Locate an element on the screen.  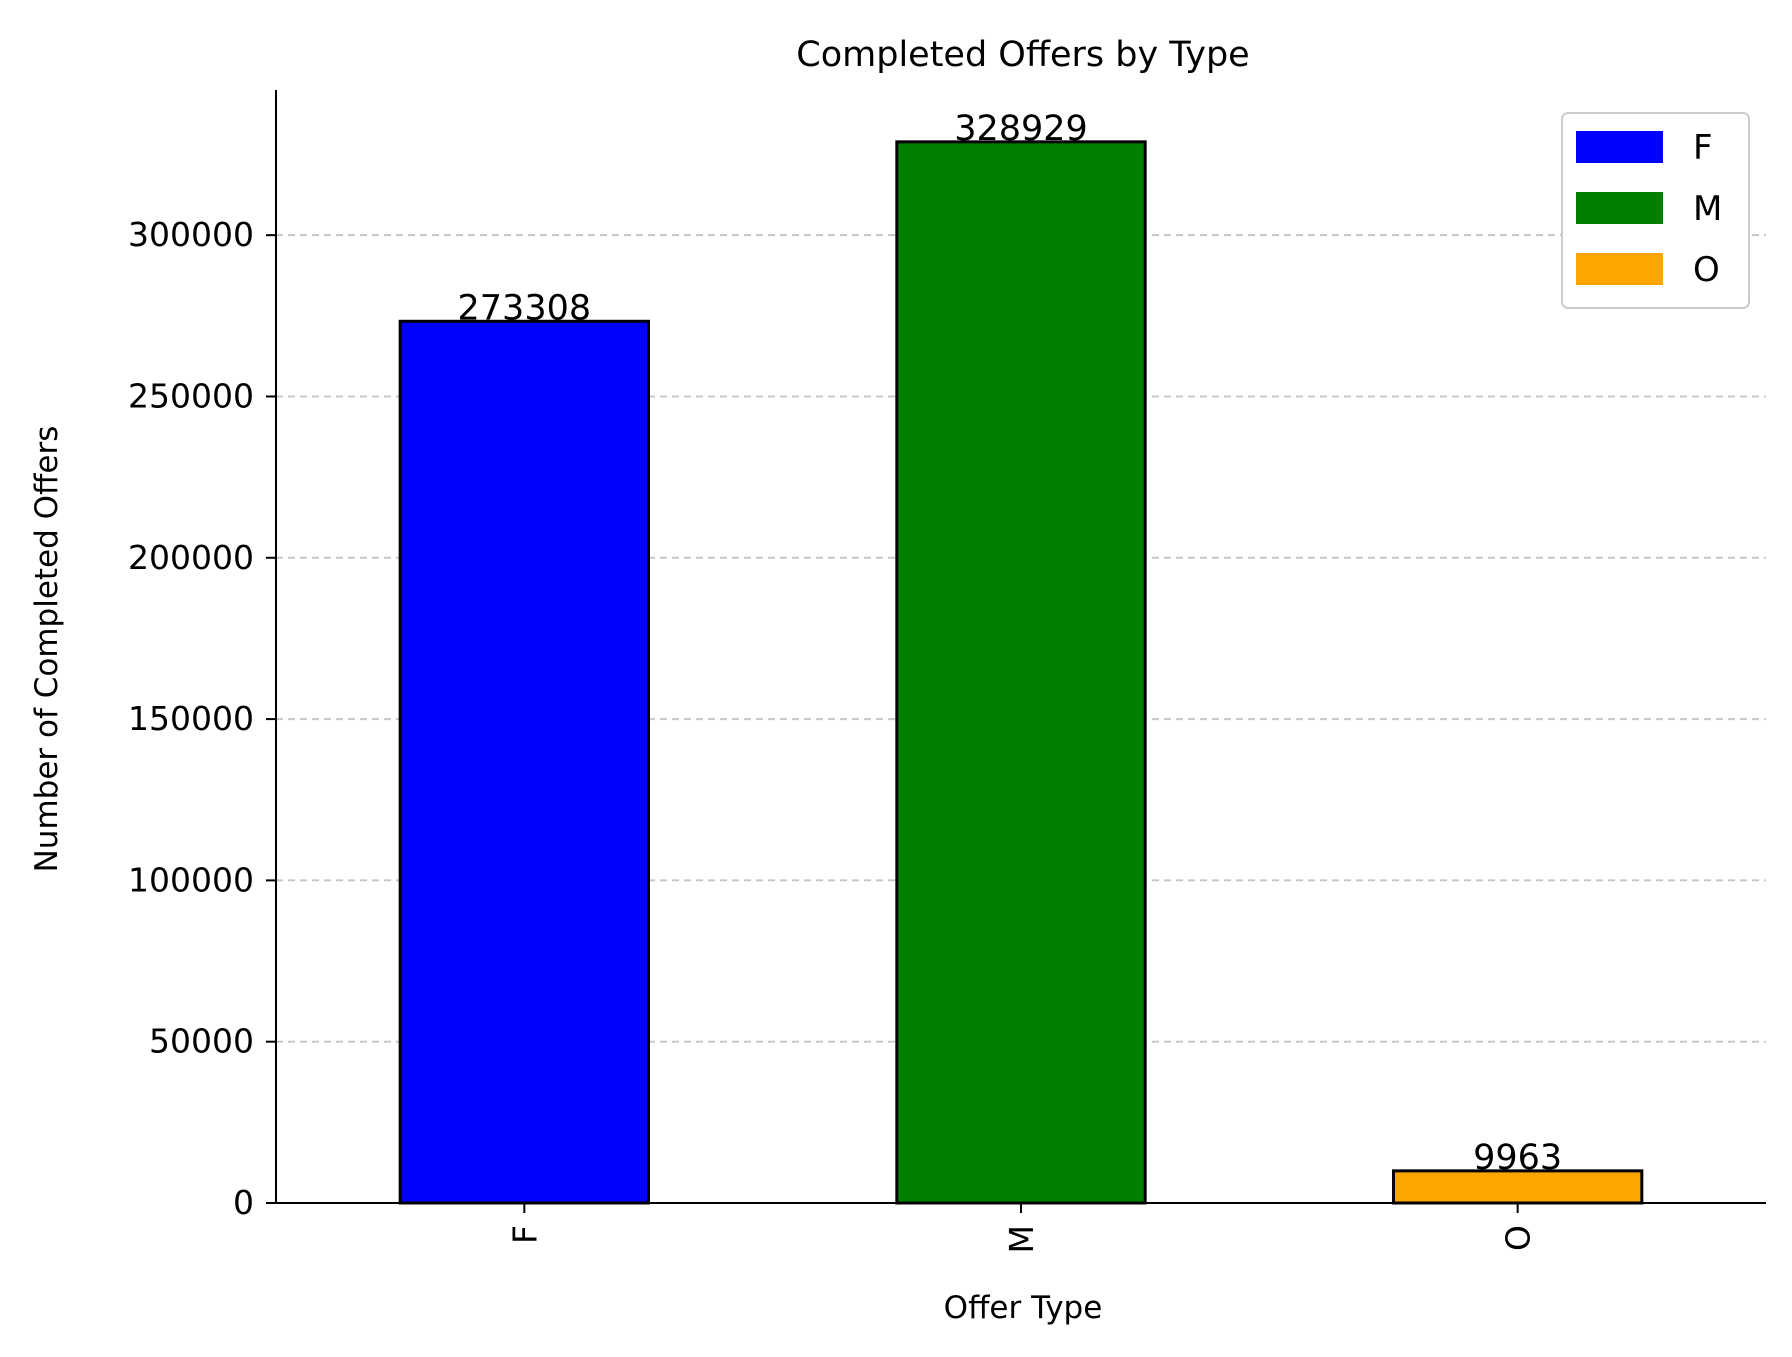
y-tick-label: 150000 is located at coordinates (191, 718).